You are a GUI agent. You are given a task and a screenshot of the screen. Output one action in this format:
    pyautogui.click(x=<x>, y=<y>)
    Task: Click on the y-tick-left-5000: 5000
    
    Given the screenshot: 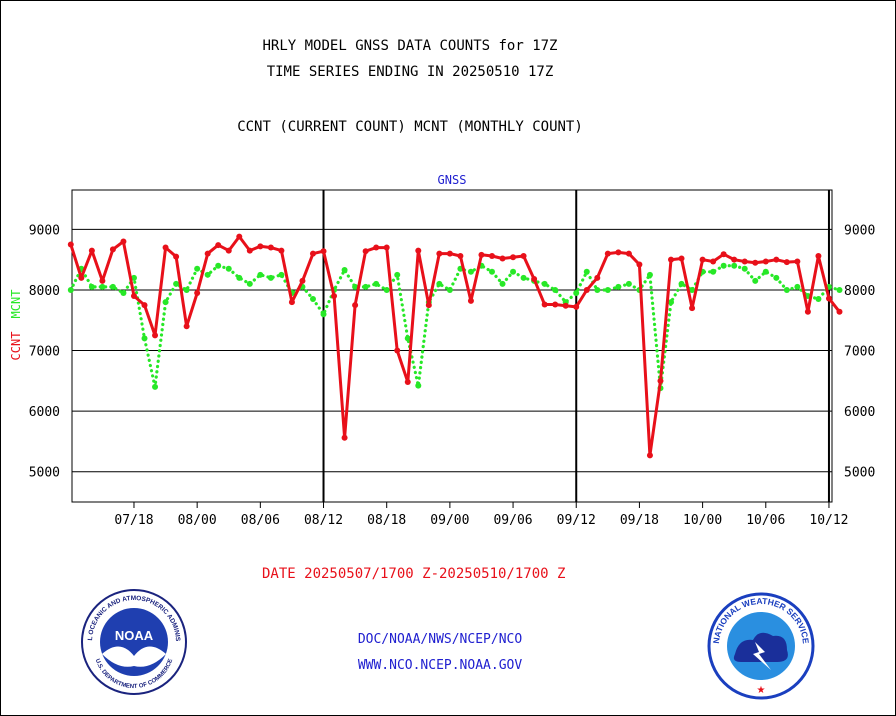 What is the action you would take?
    pyautogui.click(x=44, y=473)
    